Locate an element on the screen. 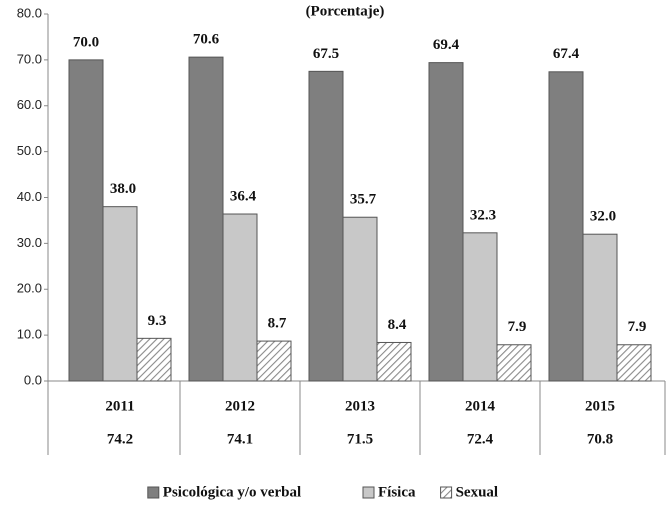 This screenshot has height=508, width=667. y-tick-label: 30.0 is located at coordinates (29, 242).